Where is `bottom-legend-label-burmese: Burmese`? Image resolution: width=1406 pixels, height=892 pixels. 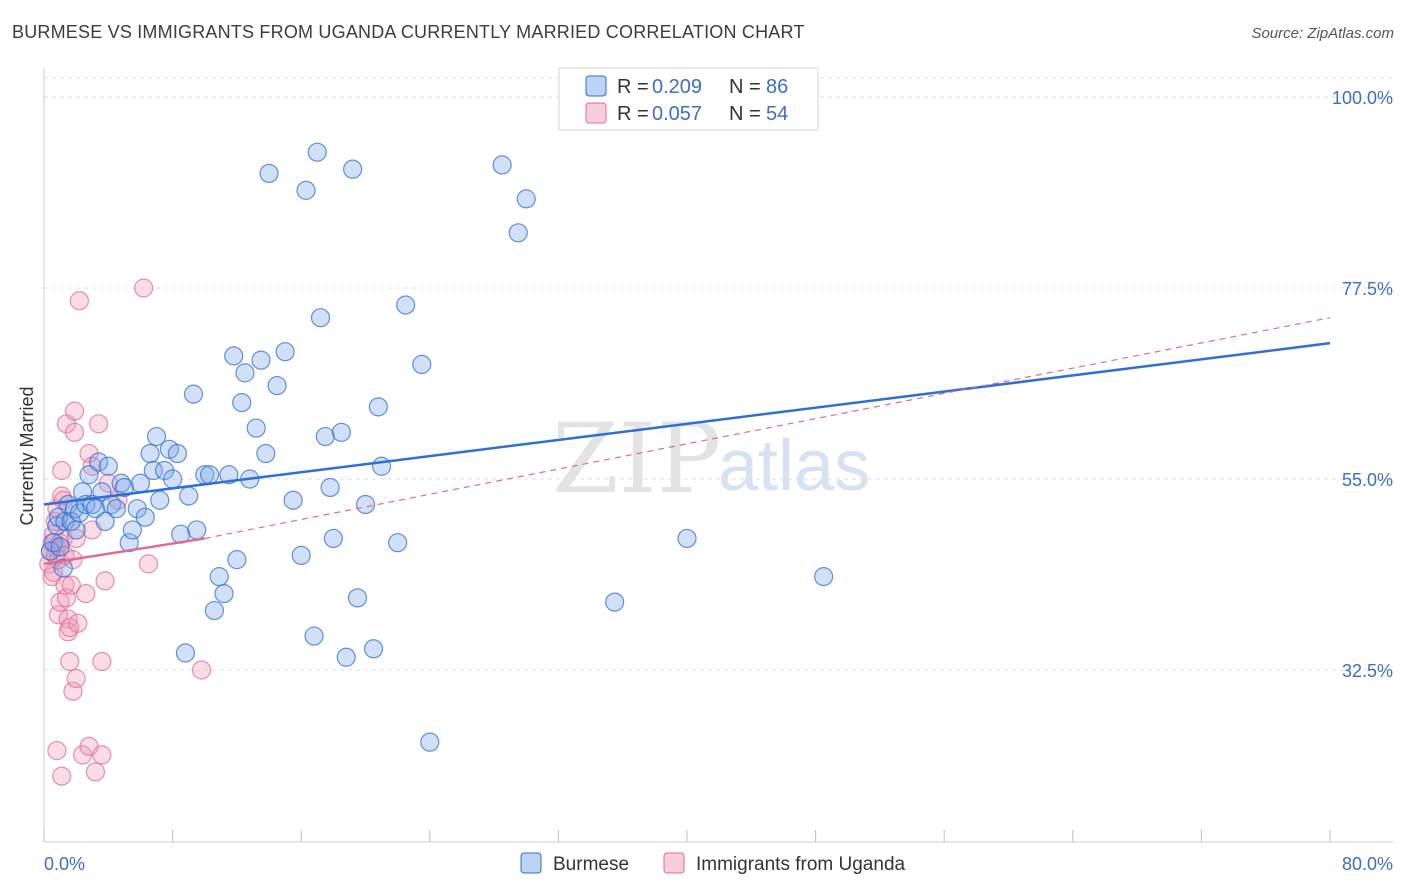 bottom-legend-label-burmese: Burmese is located at coordinates (591, 864).